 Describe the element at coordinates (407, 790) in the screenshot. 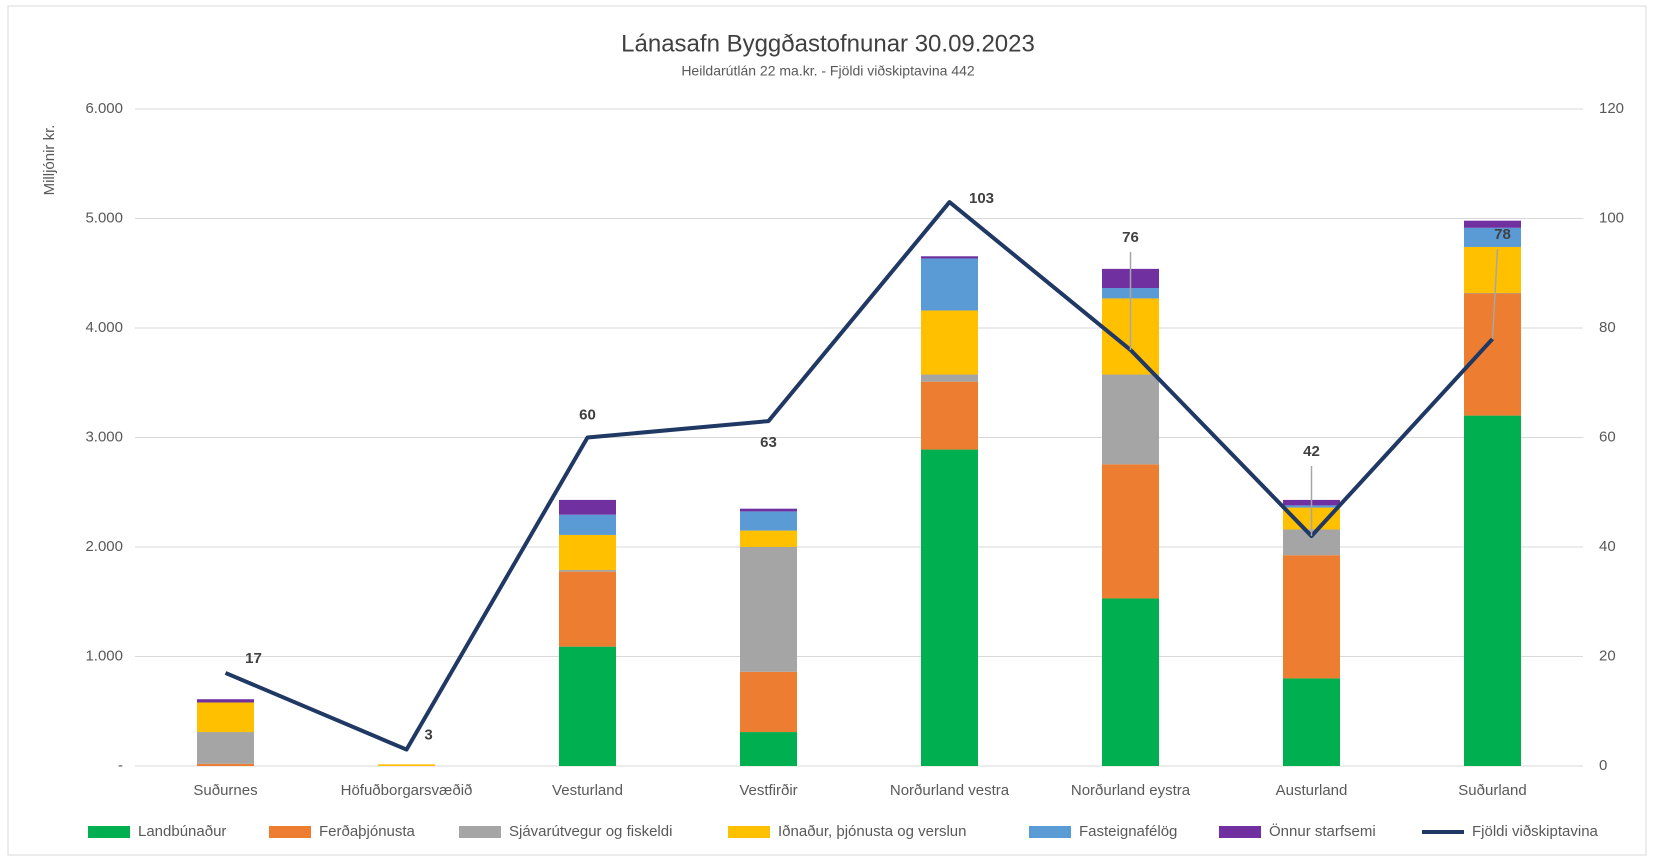

I see `x-tick-label: Höfuðborgarsvæðið` at that location.